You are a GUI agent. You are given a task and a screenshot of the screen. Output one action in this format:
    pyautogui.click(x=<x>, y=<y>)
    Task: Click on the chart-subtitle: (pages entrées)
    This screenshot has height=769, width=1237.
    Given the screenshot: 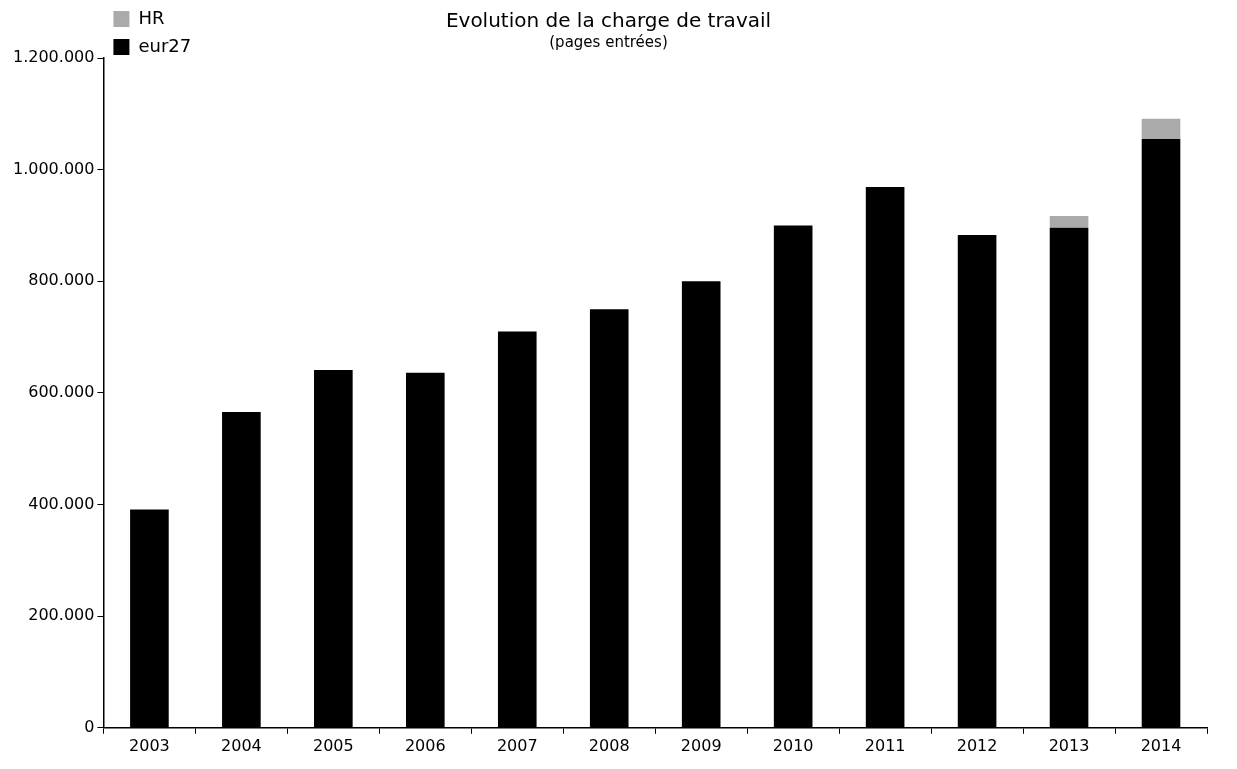 What is the action you would take?
    pyautogui.click(x=608, y=41)
    